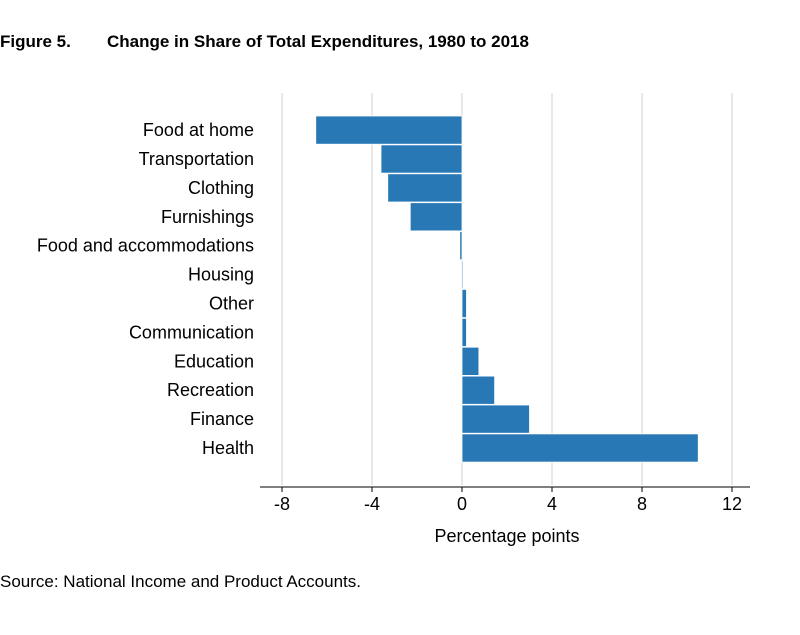  I want to click on x-tick-label-4: 8, so click(642, 504).